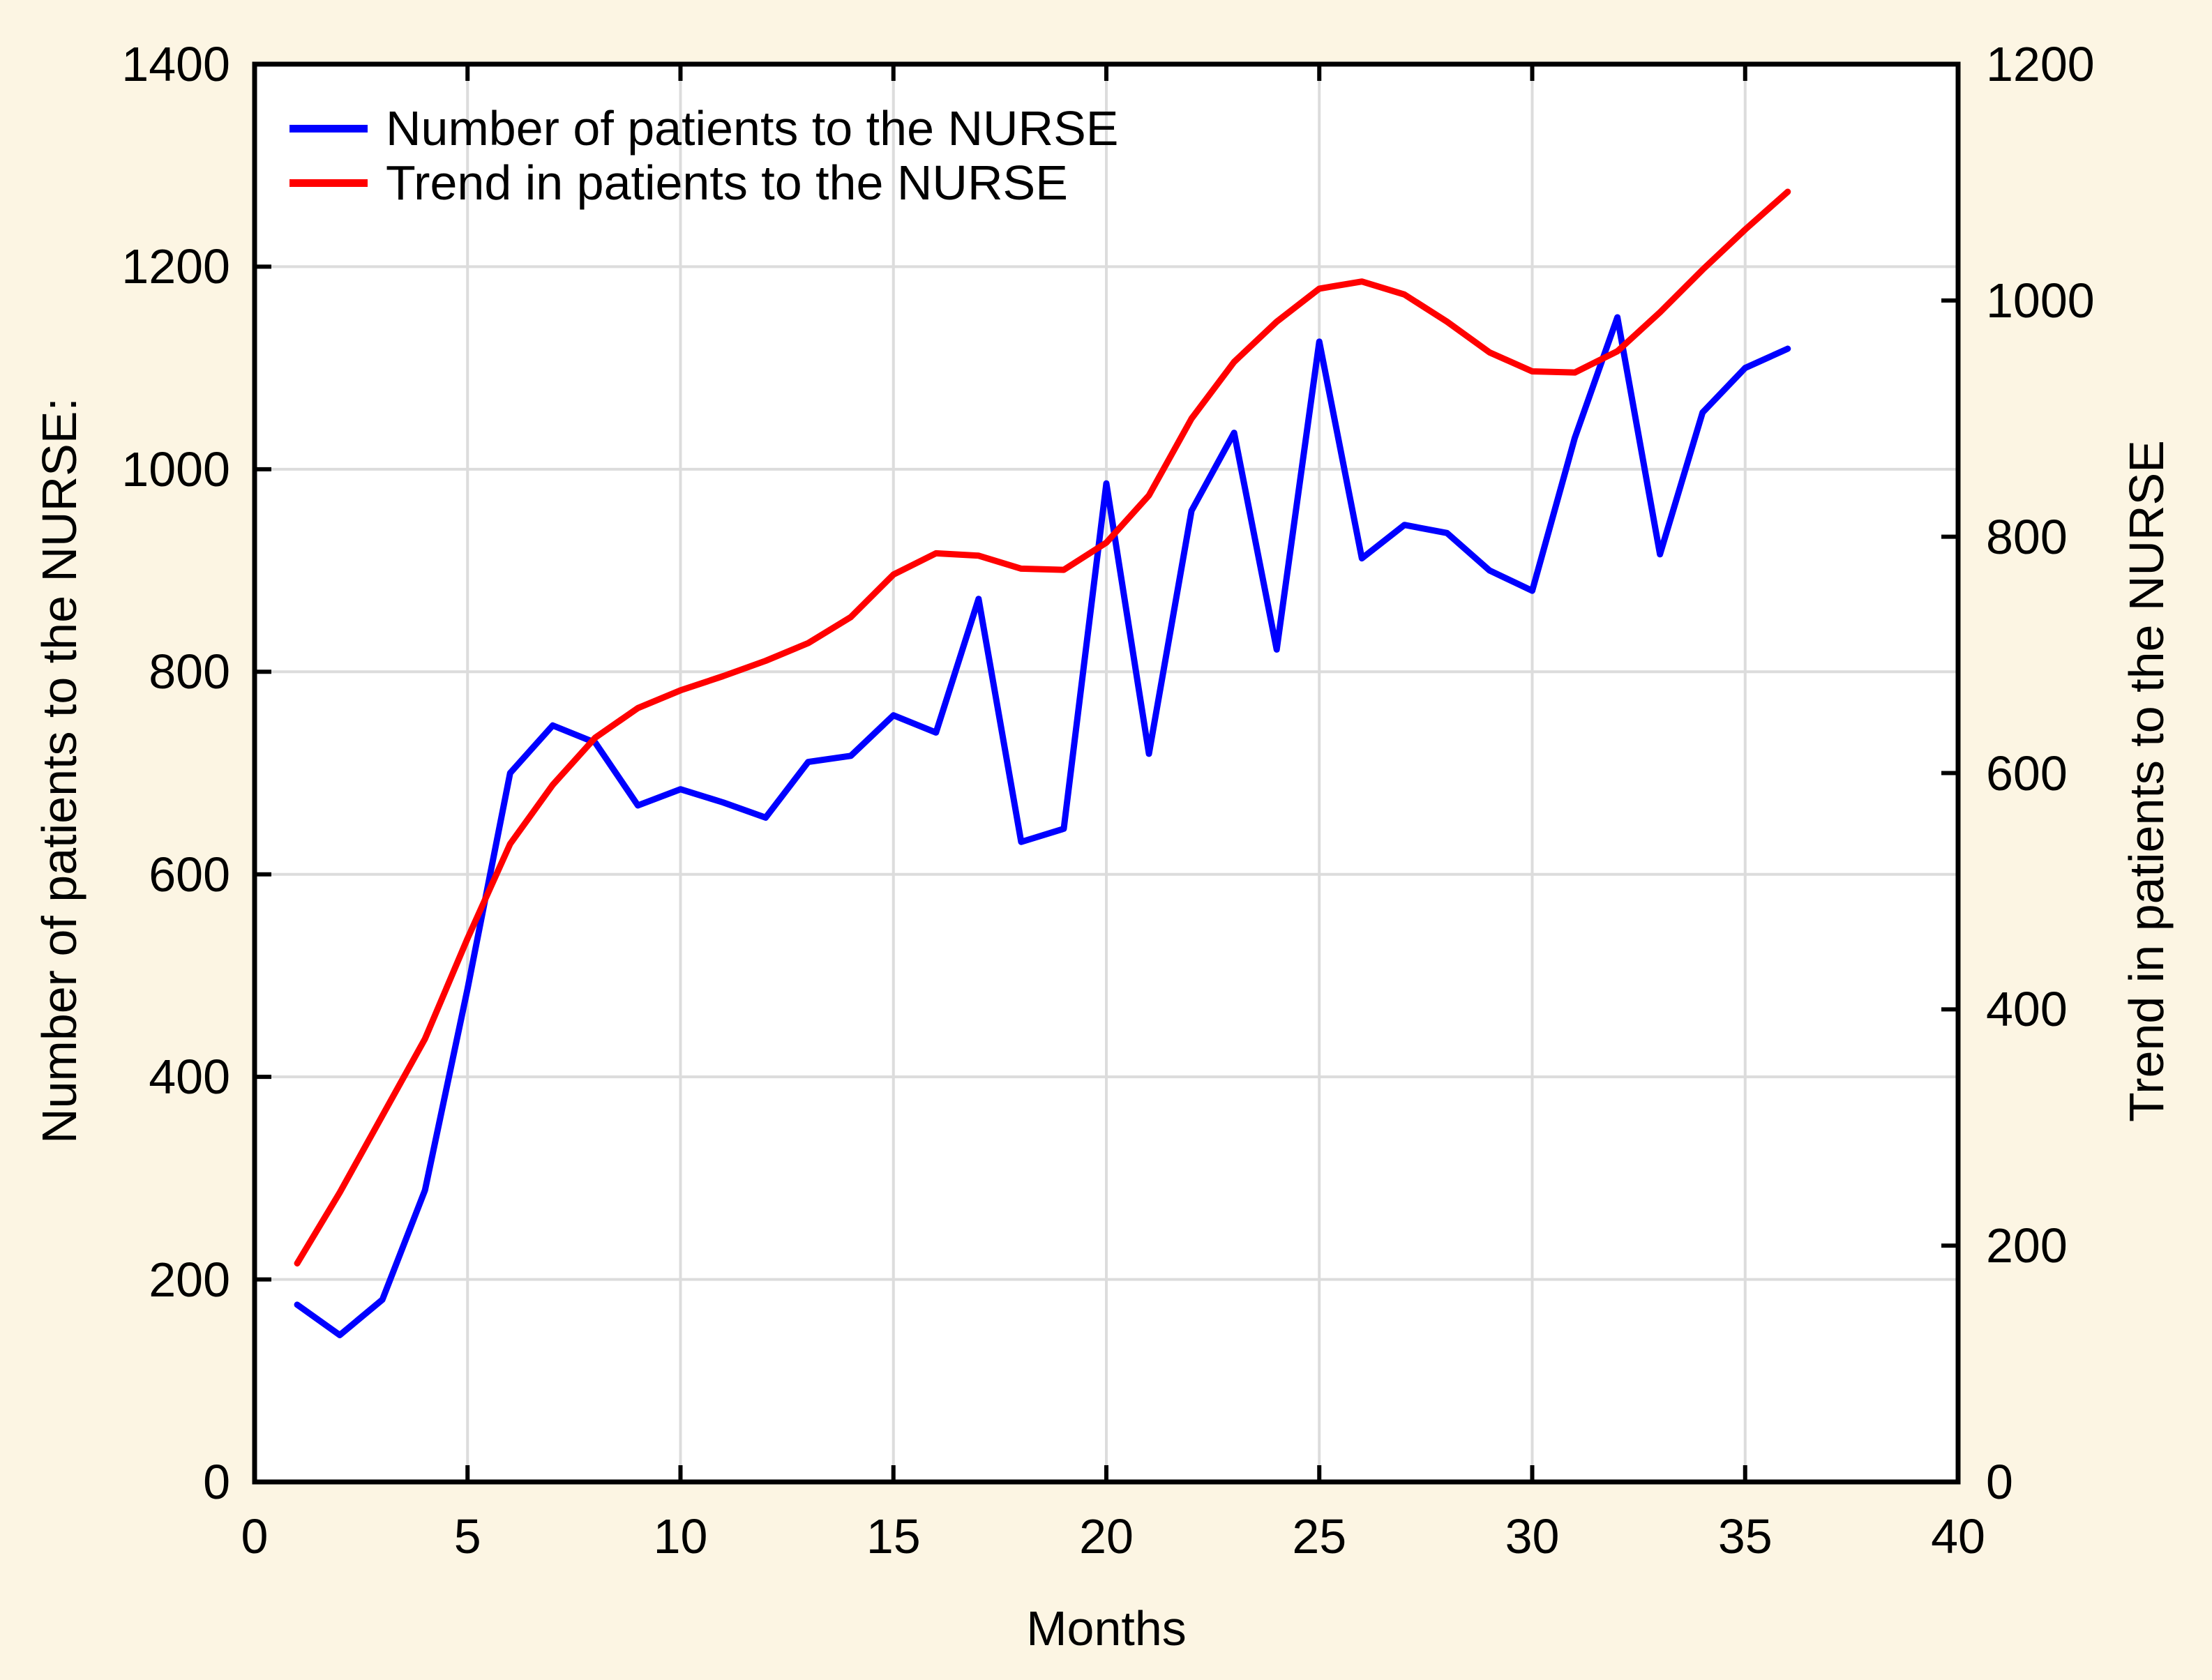 Image resolution: width=2212 pixels, height=1680 pixels. What do you see at coordinates (2027, 536) in the screenshot?
I see `y-right-tick-label: 800` at bounding box center [2027, 536].